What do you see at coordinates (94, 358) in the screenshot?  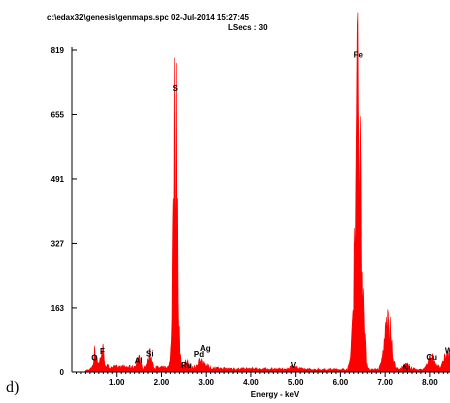 I see `element-label: O` at bounding box center [94, 358].